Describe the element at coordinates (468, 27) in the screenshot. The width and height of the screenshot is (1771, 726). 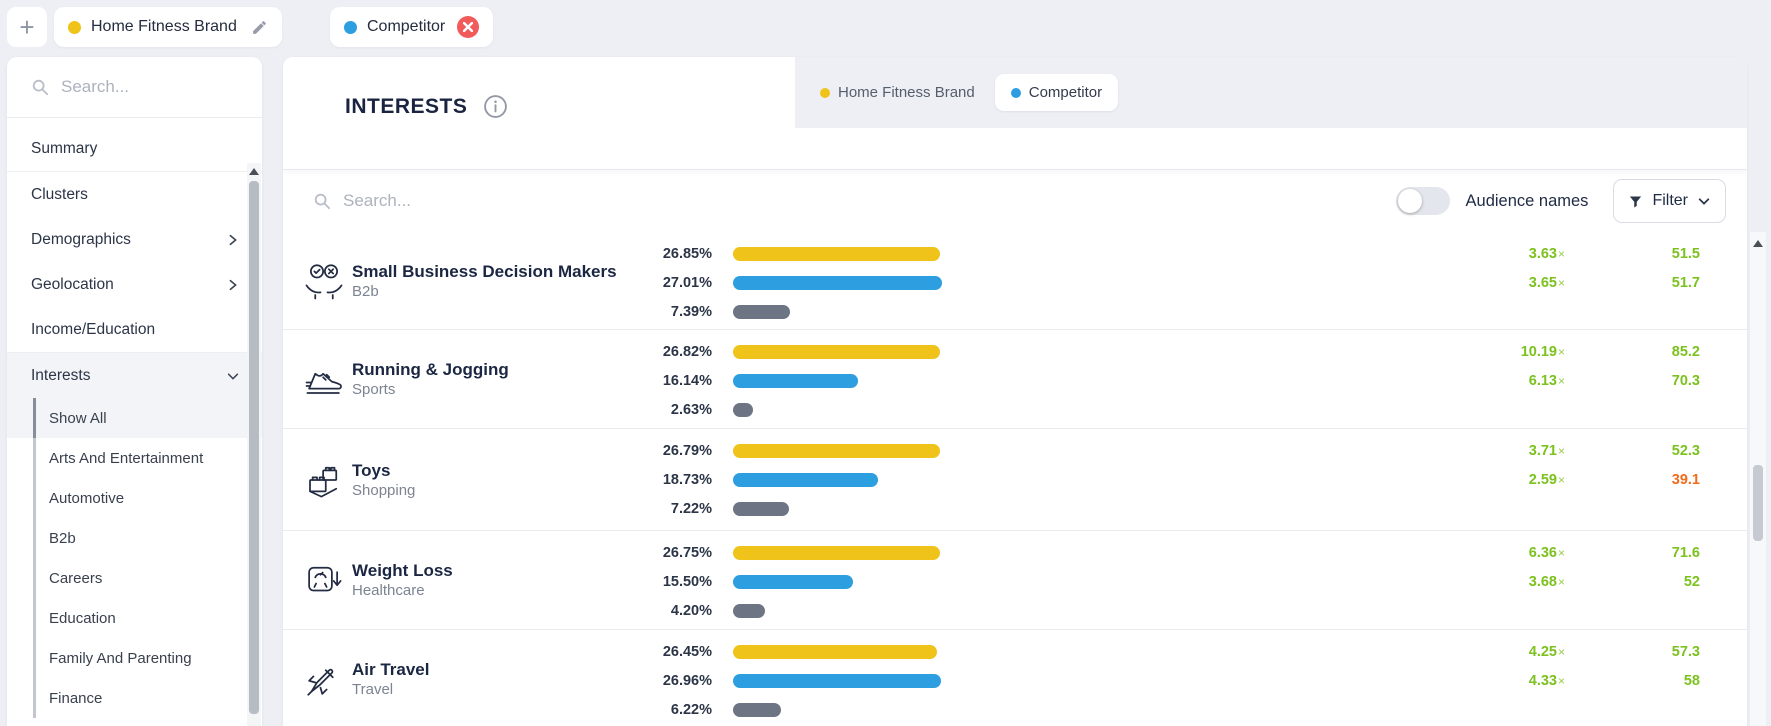
I see `close-icon` at that location.